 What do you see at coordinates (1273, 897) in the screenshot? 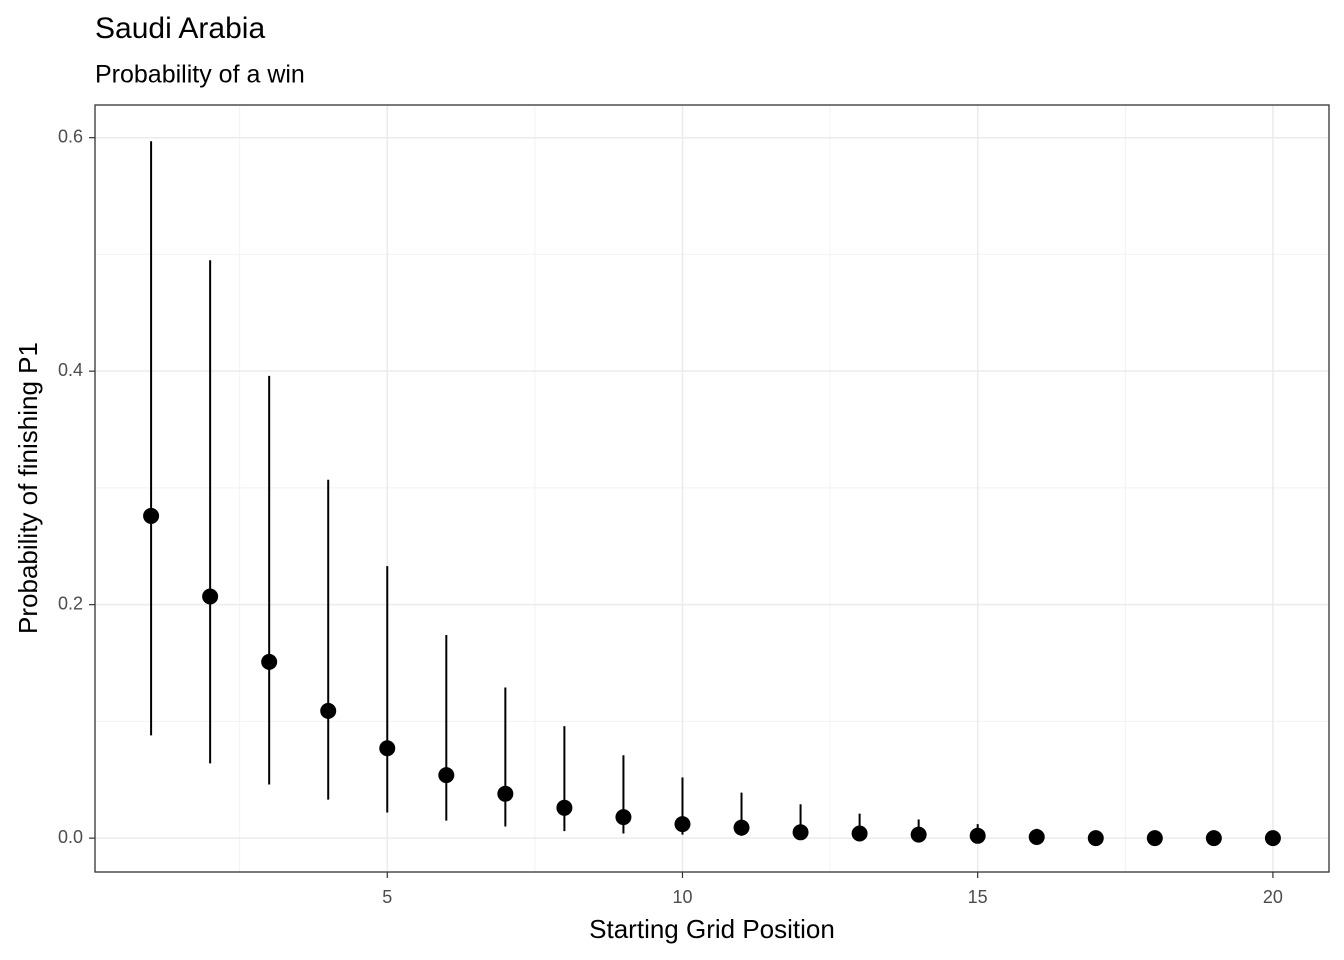
I see `x-tick-label: 20` at bounding box center [1273, 897].